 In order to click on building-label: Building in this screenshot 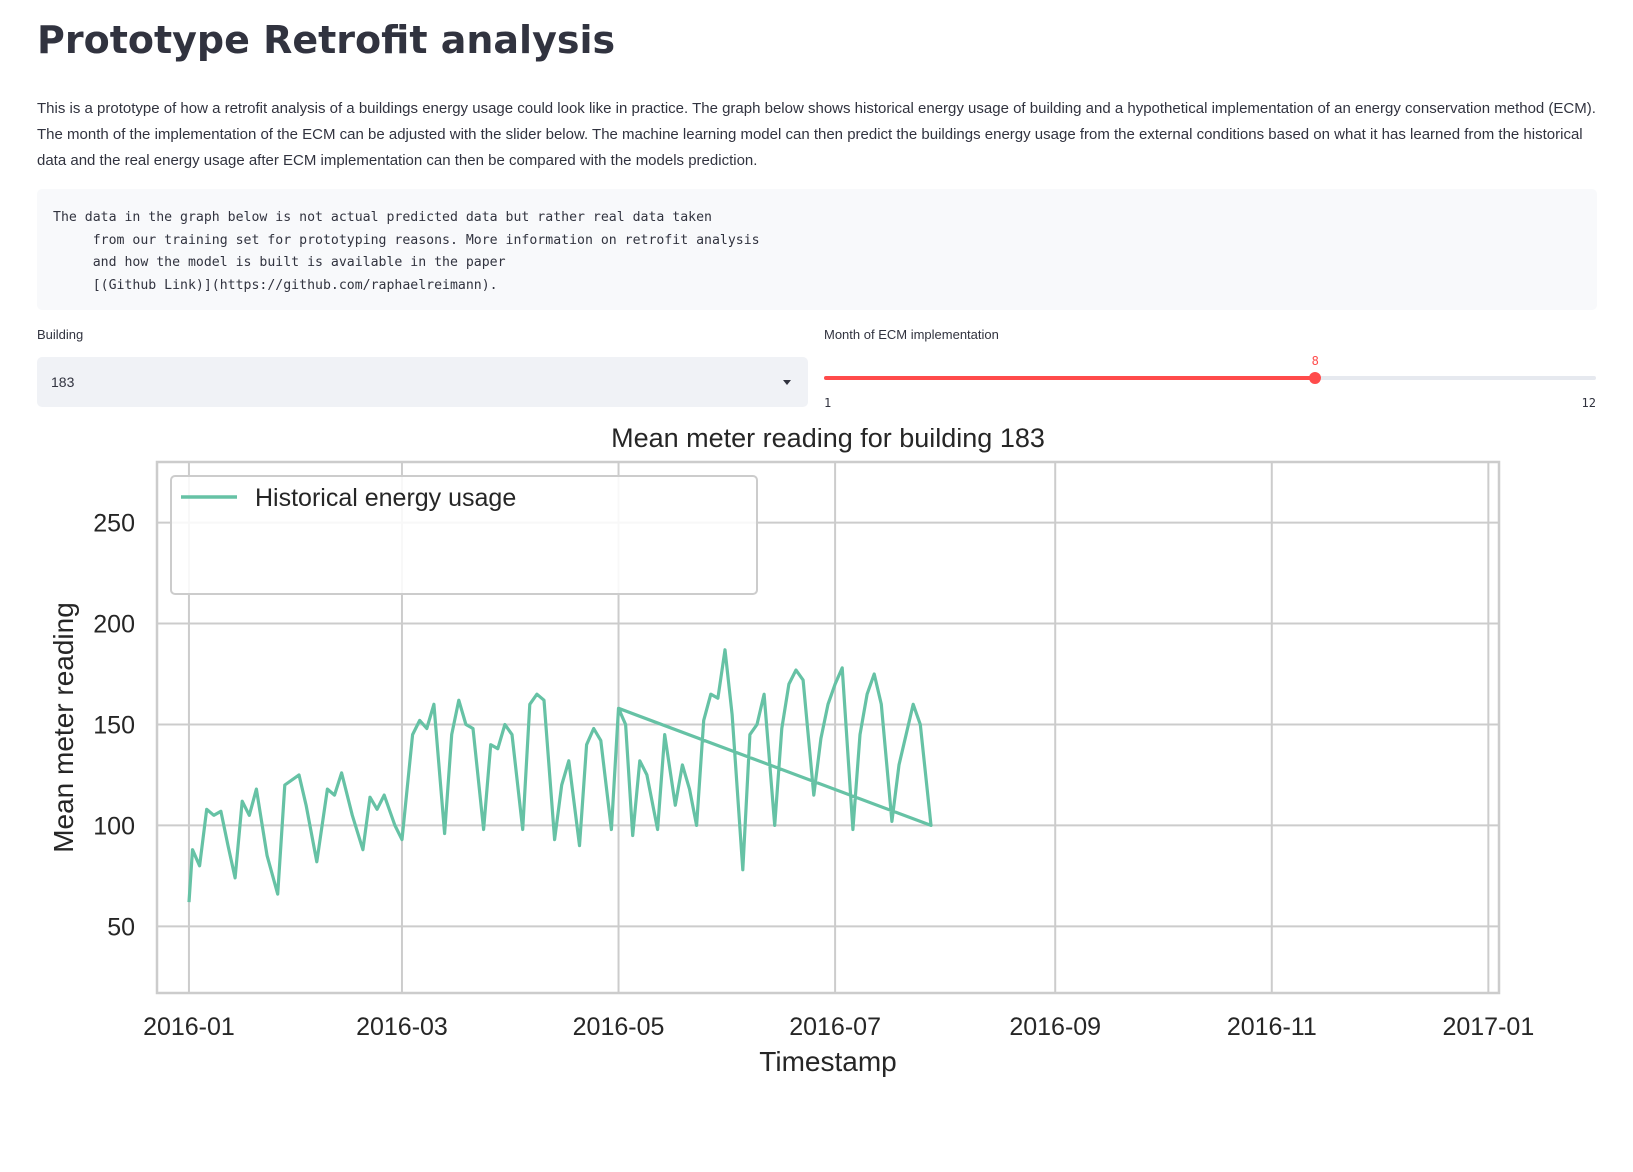, I will do `click(60, 334)`.